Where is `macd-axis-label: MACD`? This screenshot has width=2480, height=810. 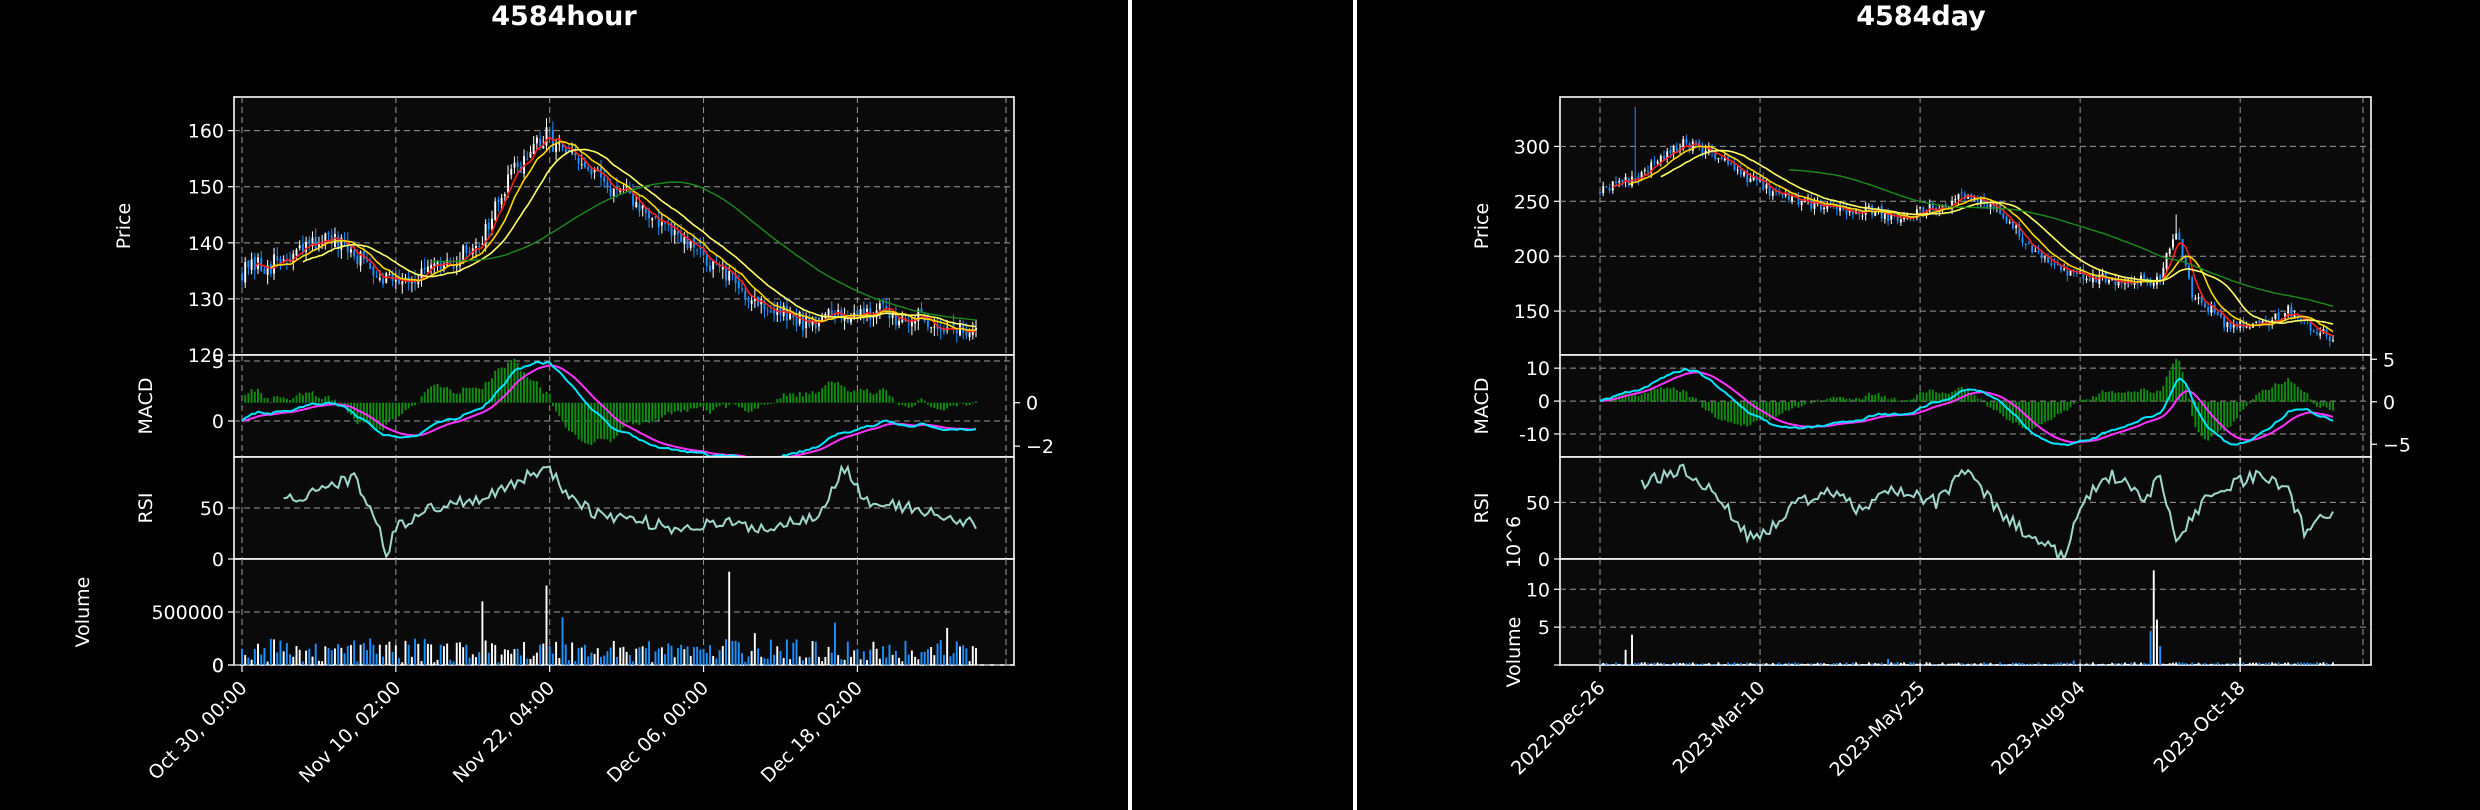
macd-axis-label: MACD is located at coordinates (1482, 406).